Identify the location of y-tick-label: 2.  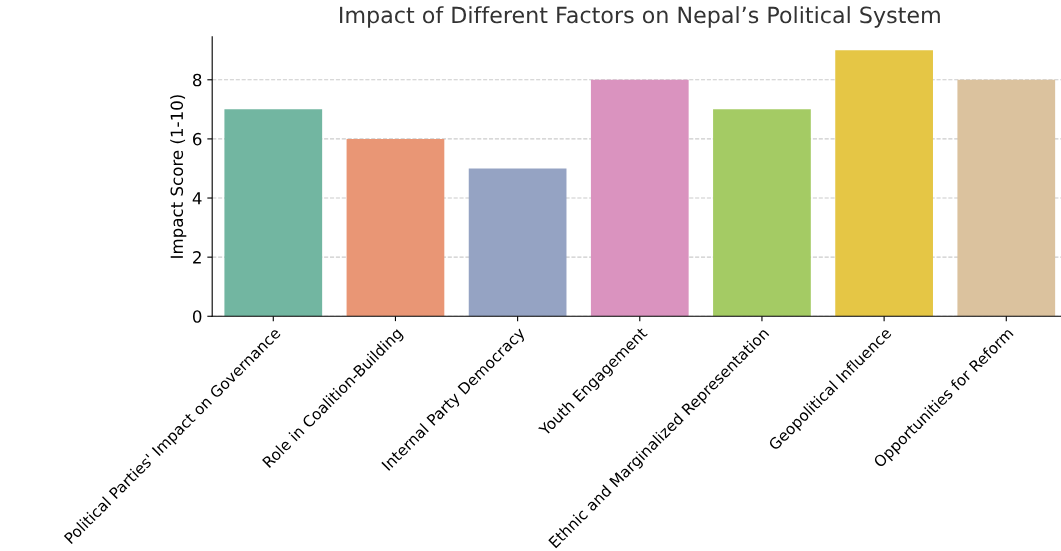
(197, 257).